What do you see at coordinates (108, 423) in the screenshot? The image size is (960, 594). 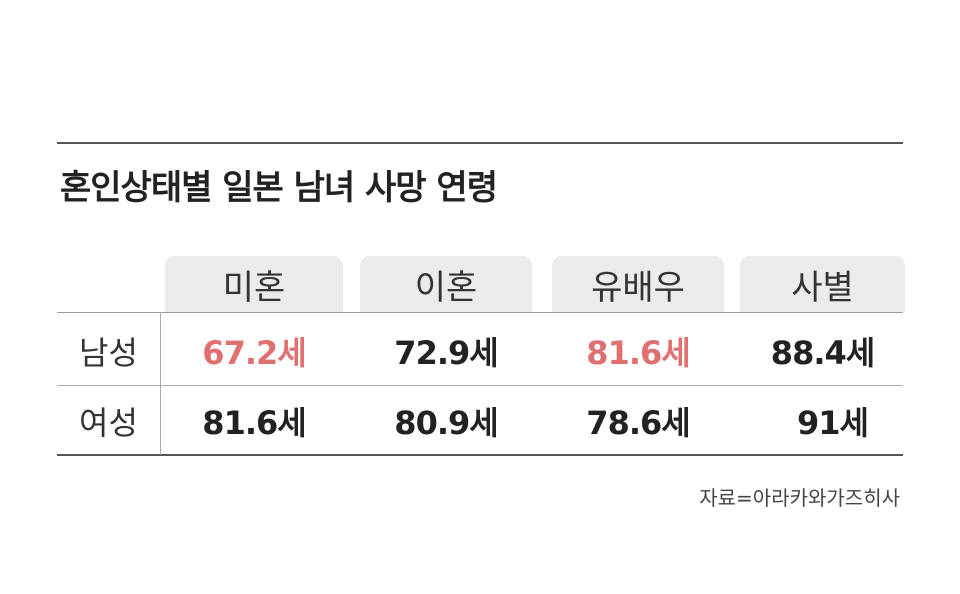 I see `row-label: 여성` at bounding box center [108, 423].